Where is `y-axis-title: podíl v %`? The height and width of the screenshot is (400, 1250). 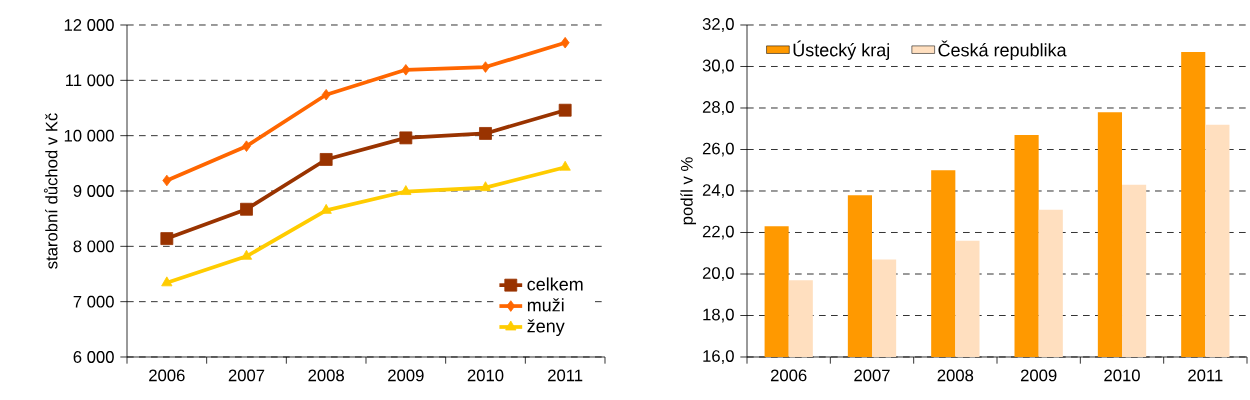
y-axis-title: podíl v % is located at coordinates (688, 191).